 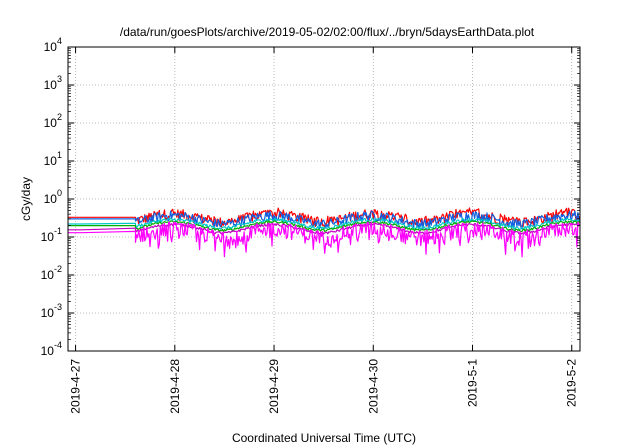 I want to click on y-tick-label: 10¹, so click(x=53, y=159).